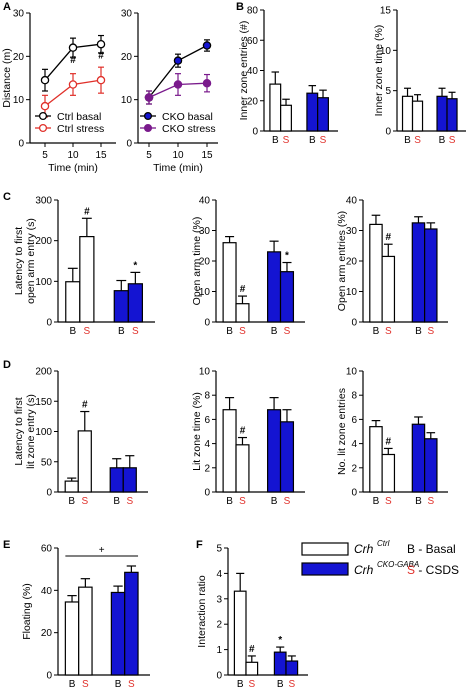 The width and height of the screenshot is (474, 692). I want to click on x-category-label-4-1: S, so click(87, 331).